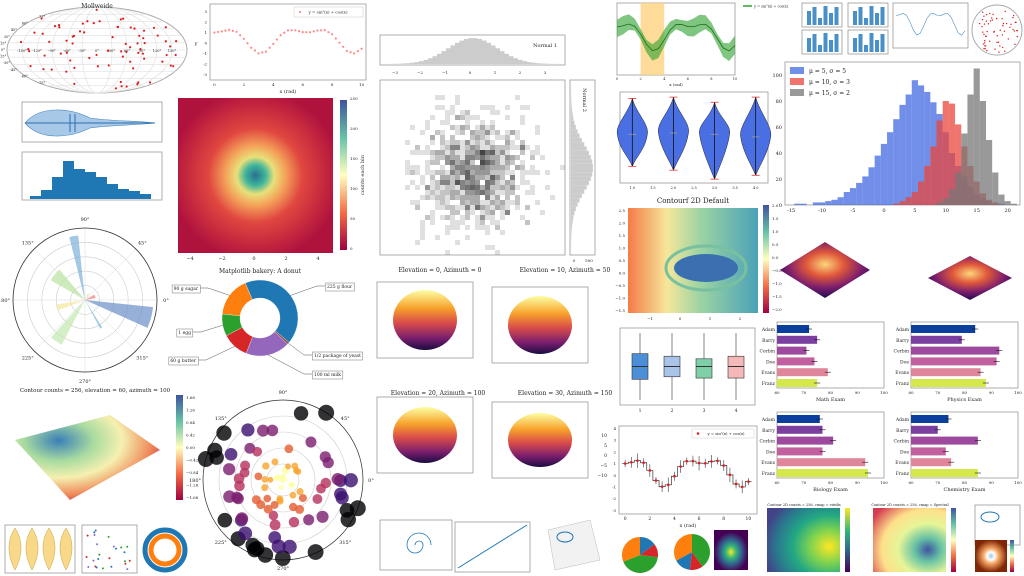 This screenshot has width=1024, height=576. What do you see at coordinates (622, 273) in the screenshot?
I see `y-tick: 0.0` at bounding box center [622, 273].